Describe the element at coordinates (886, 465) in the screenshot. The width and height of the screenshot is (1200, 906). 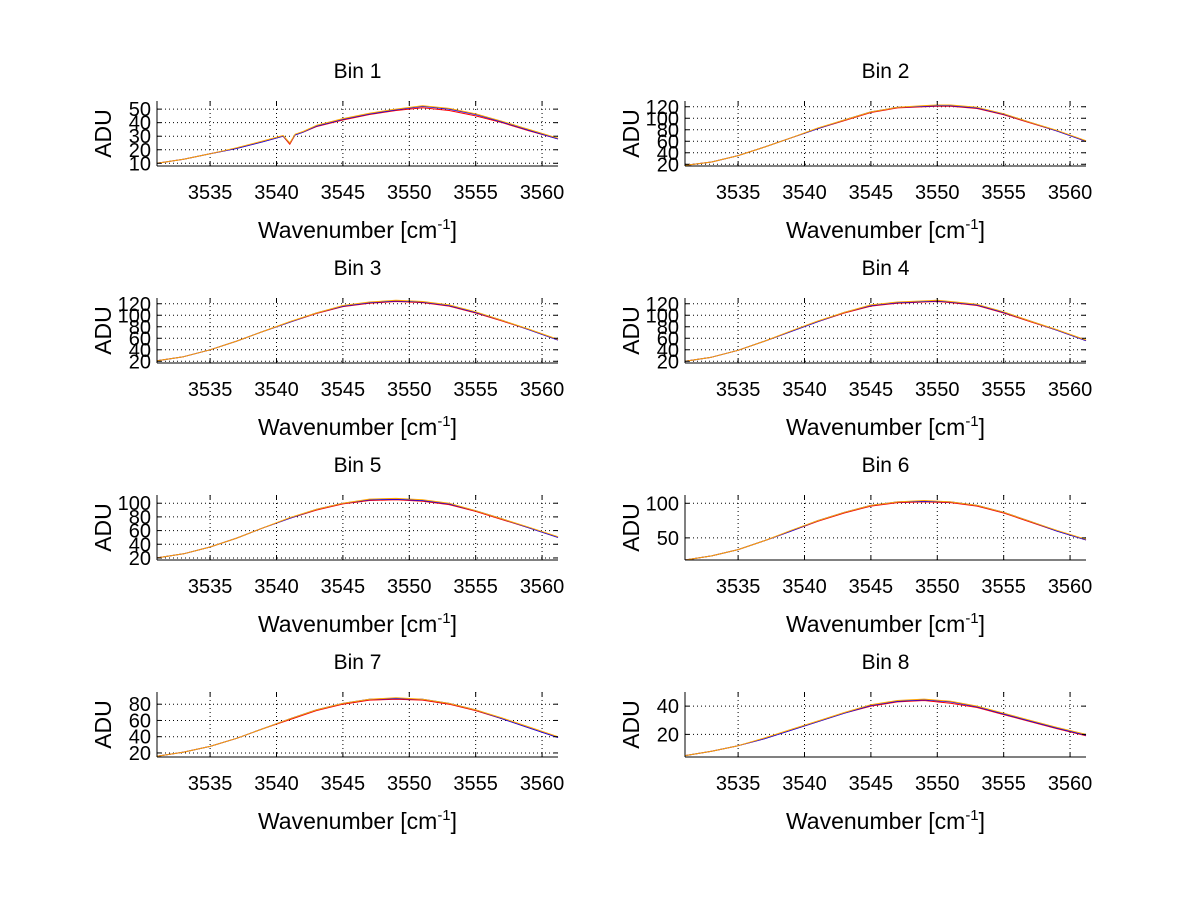
I see `subplot-title: Bin 6` at that location.